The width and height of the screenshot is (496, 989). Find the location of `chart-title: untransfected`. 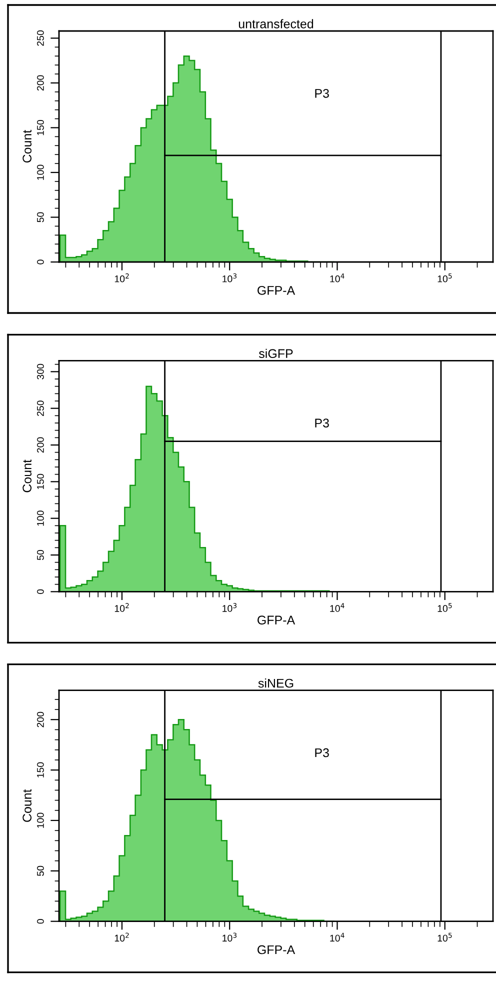

chart-title: untransfected is located at coordinates (276, 23).